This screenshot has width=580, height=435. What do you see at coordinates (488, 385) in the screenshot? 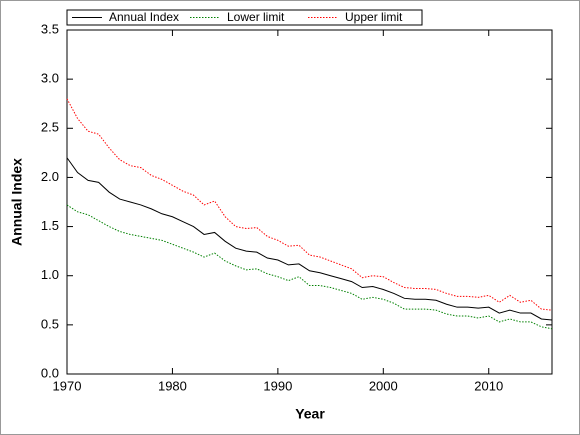
I see `x-tick-label: 2010` at bounding box center [488, 385].